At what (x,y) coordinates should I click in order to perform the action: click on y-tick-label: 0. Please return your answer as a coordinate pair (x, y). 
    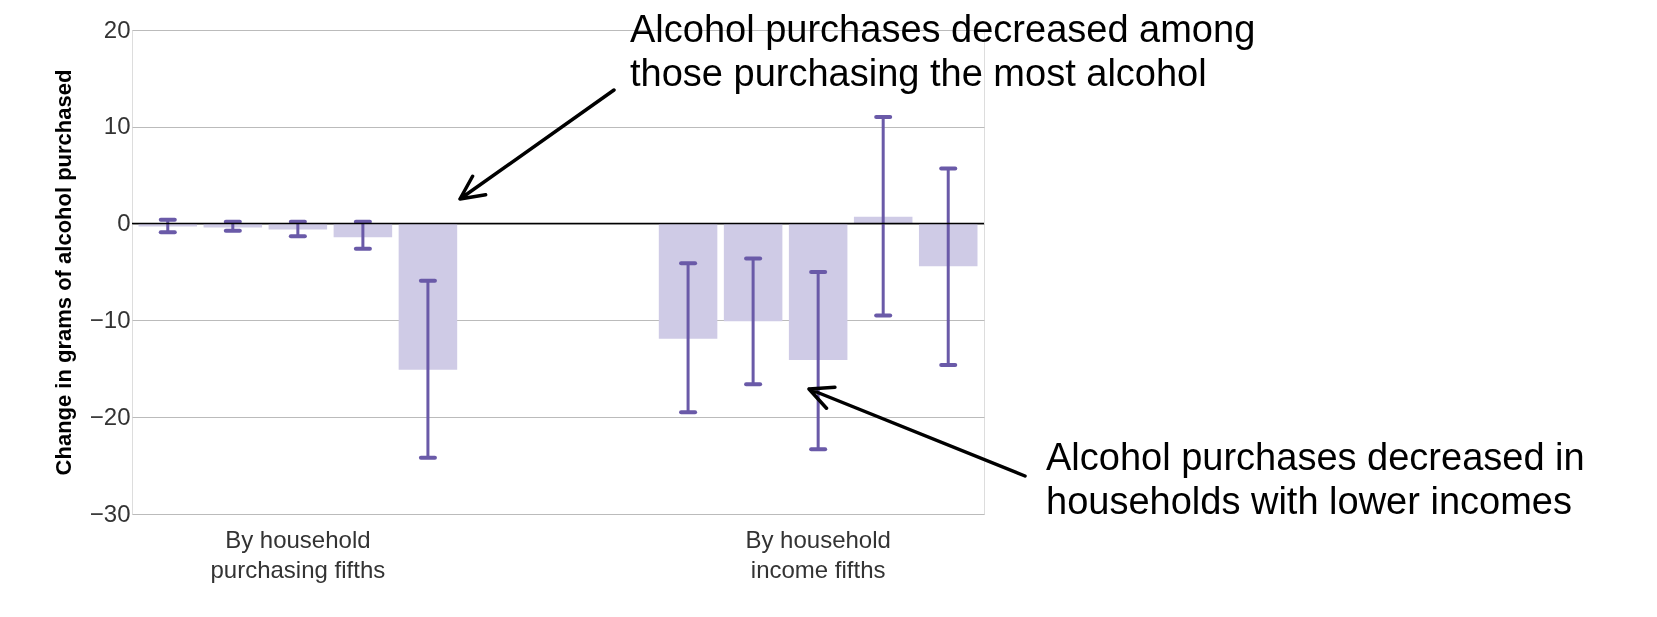
    Looking at the image, I should click on (124, 223).